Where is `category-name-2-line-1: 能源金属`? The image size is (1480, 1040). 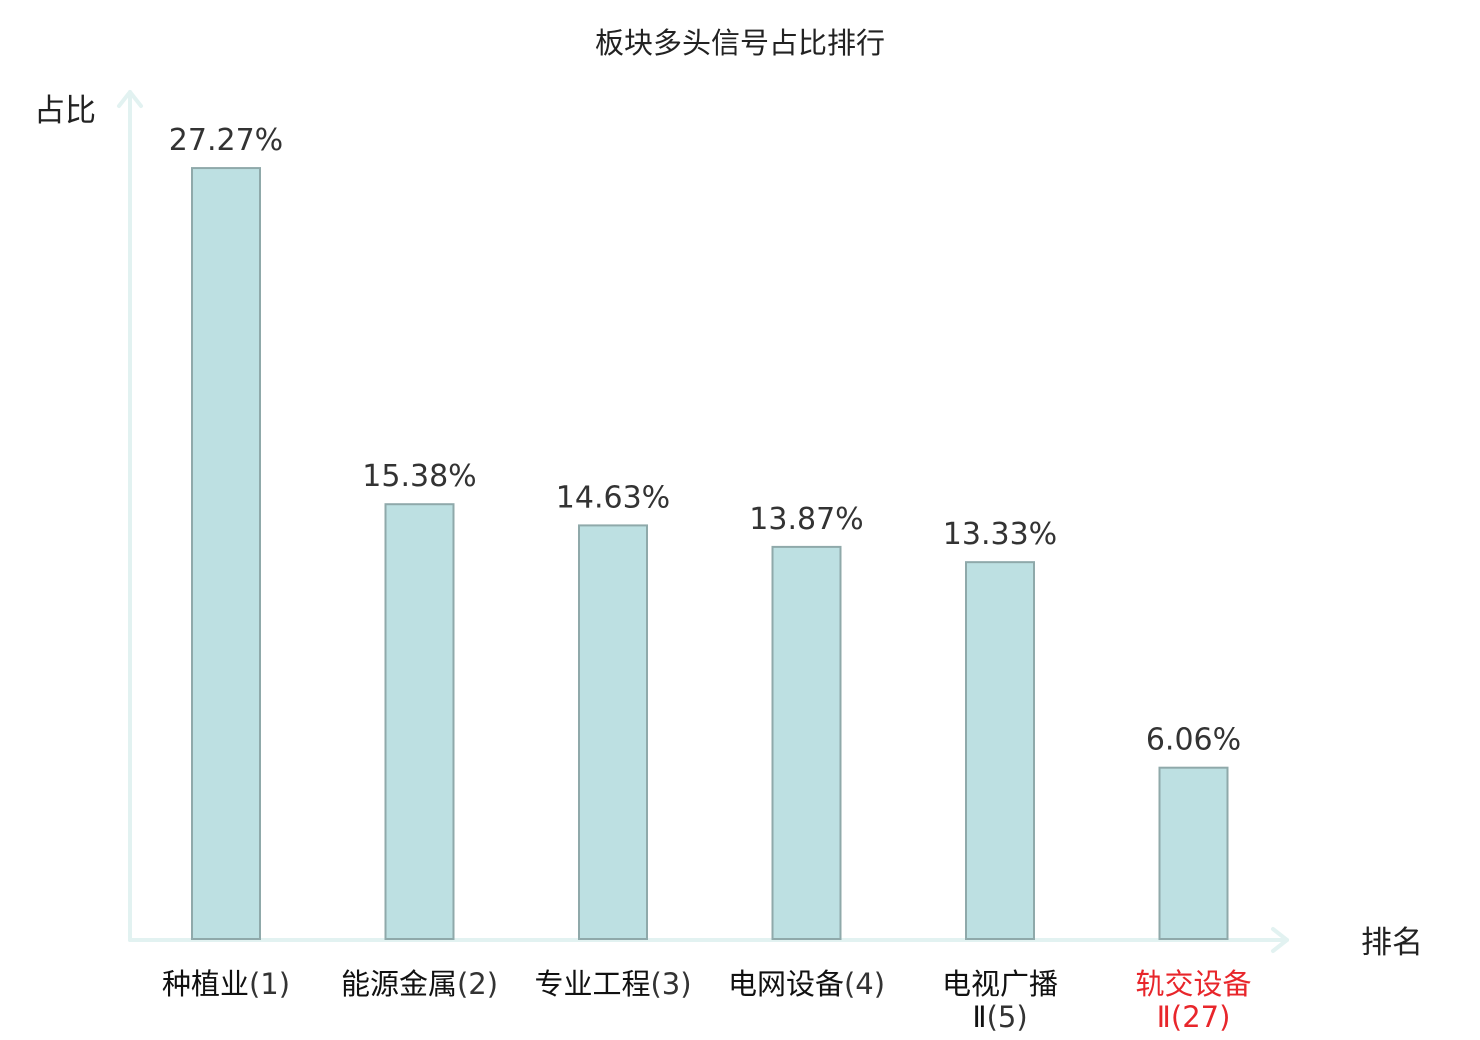 category-name-2-line-1: 能源金属 is located at coordinates (399, 984).